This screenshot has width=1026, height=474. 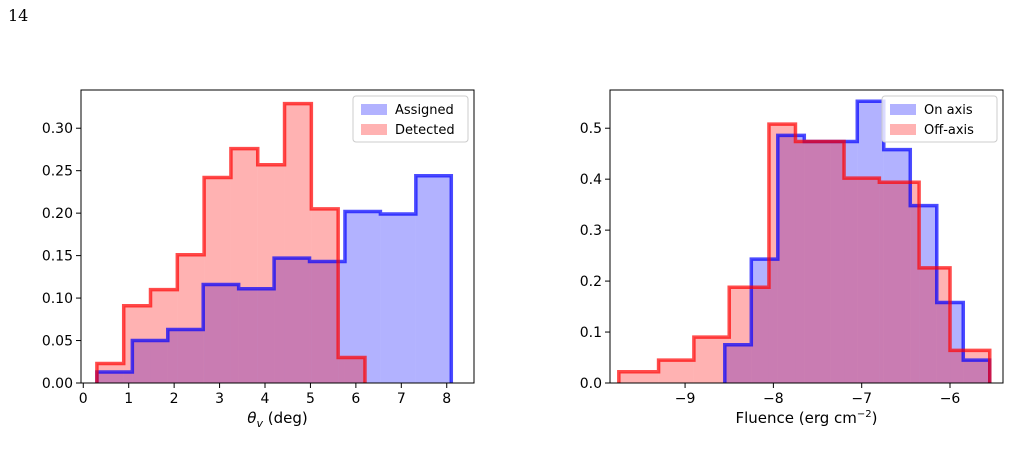 What do you see at coordinates (18, 15) in the screenshot?
I see `page-number: 14` at bounding box center [18, 15].